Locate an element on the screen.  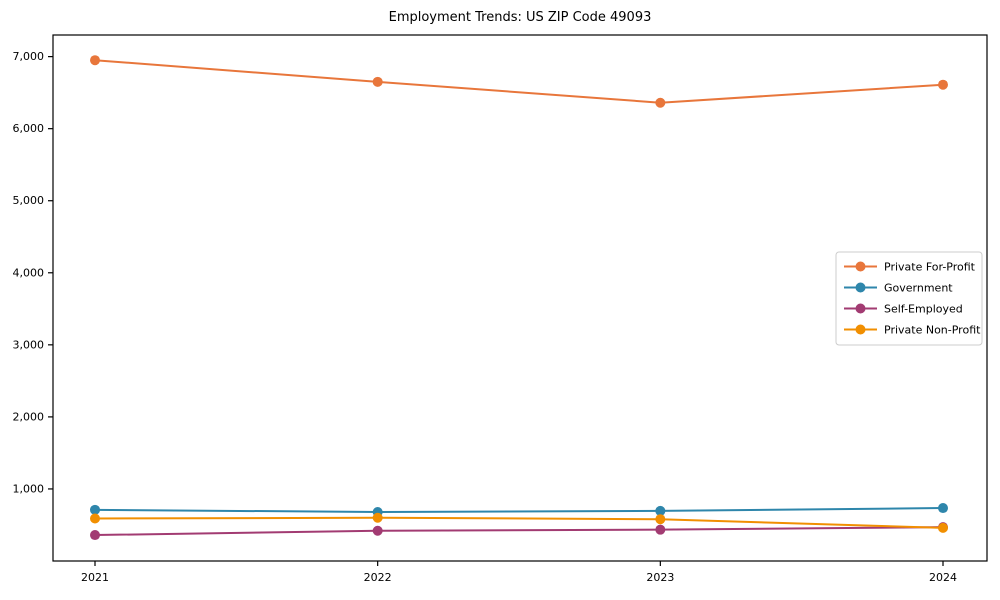
legend-label: Self-Employed is located at coordinates (923, 309).